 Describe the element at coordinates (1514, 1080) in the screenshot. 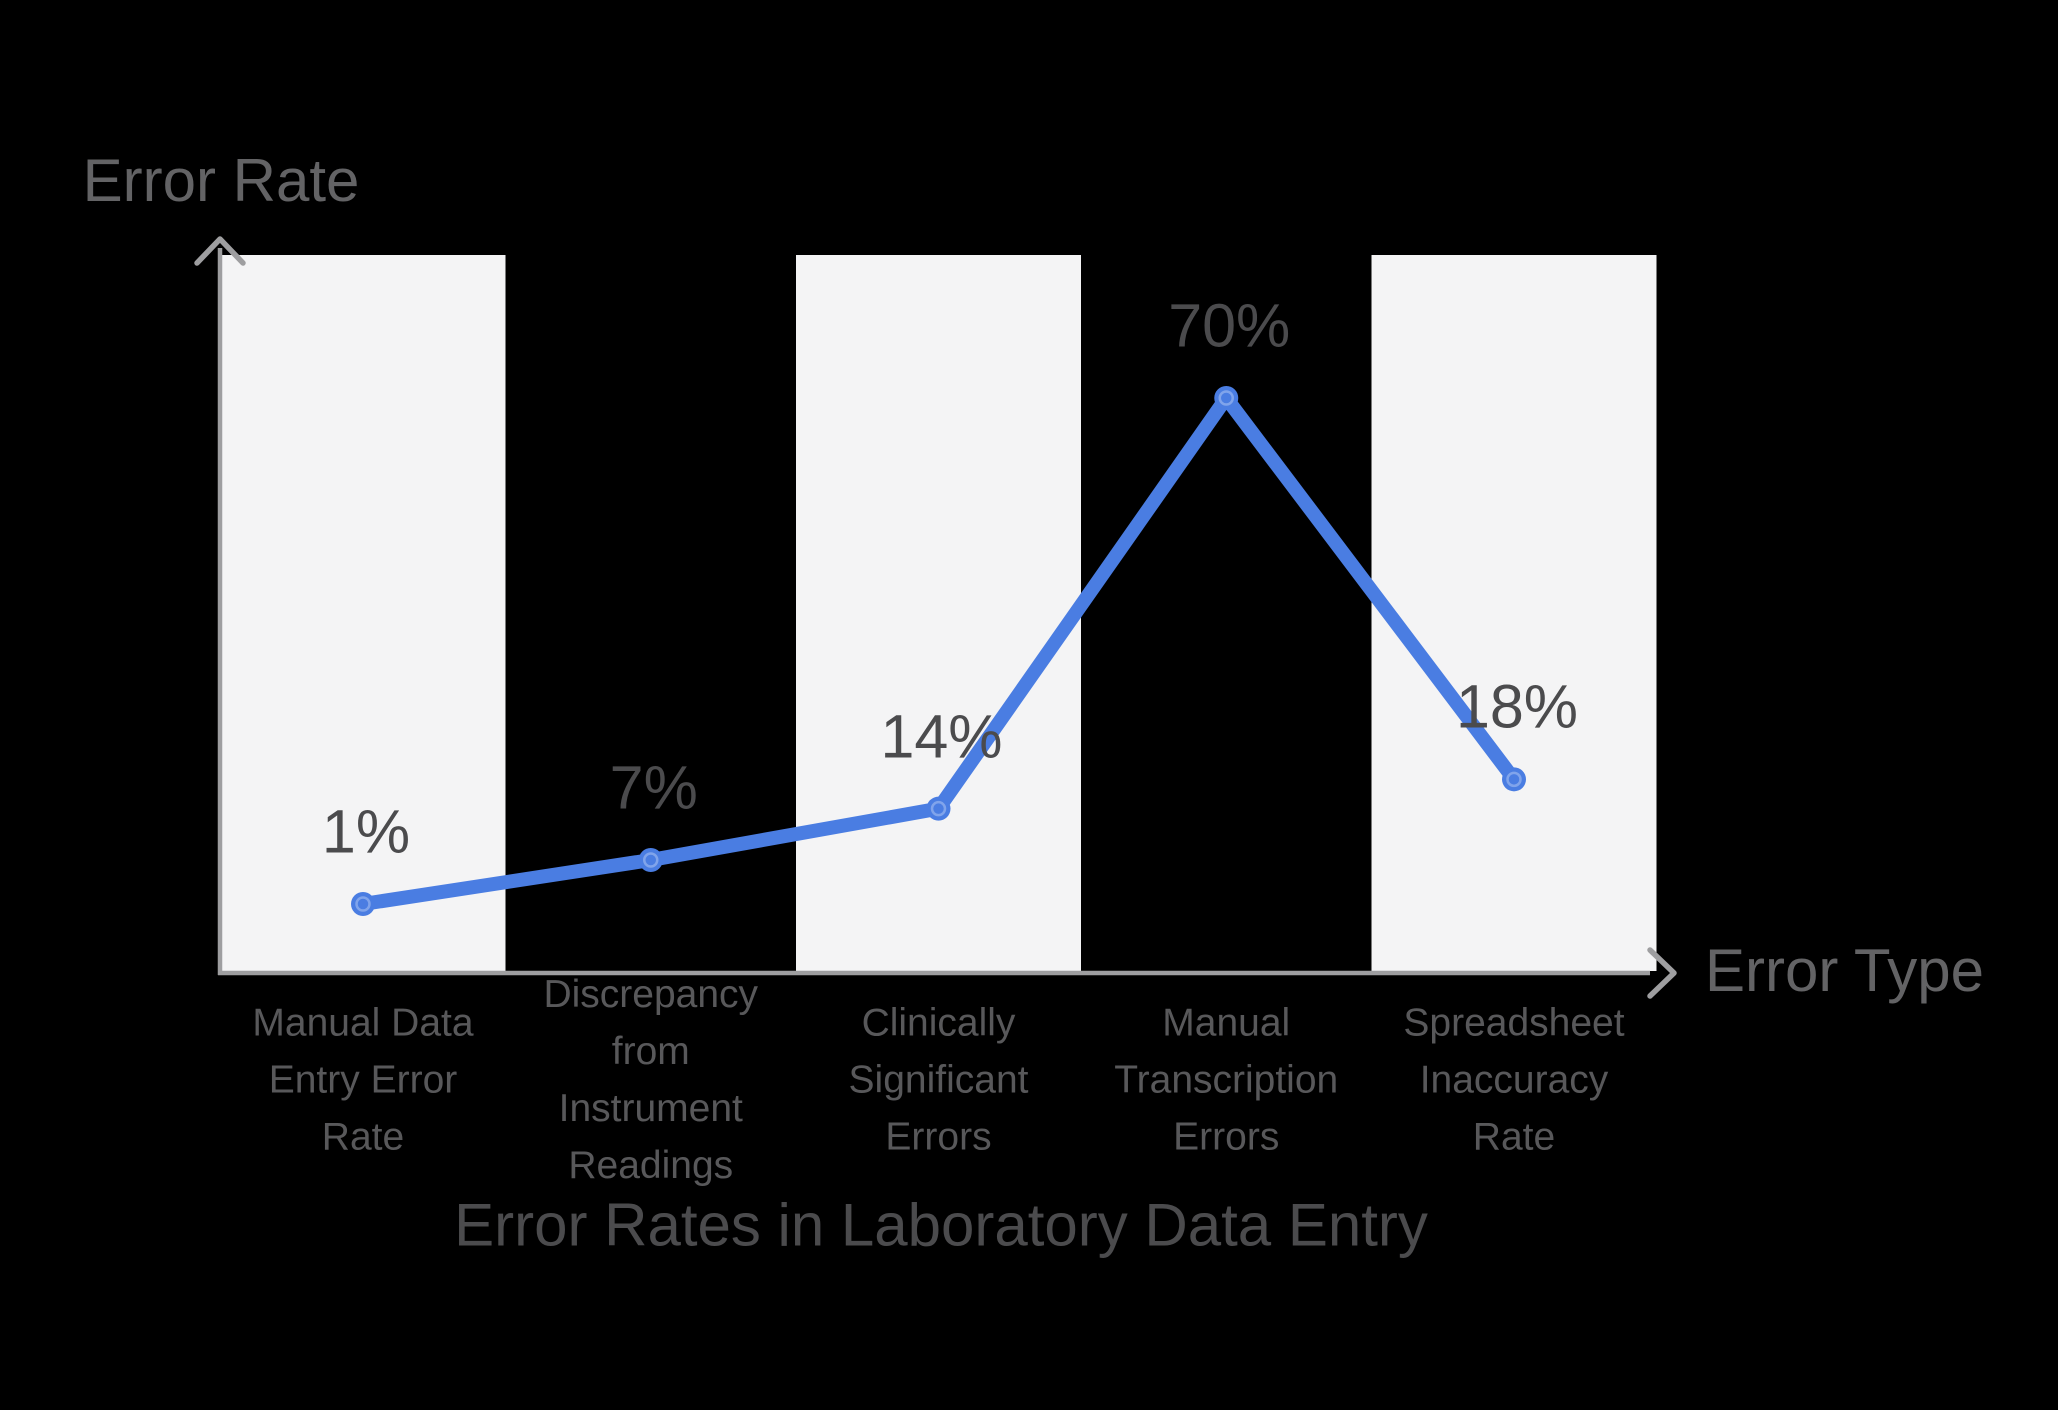

I see `category-label: Spreadsheet Inaccuracy Rate` at that location.